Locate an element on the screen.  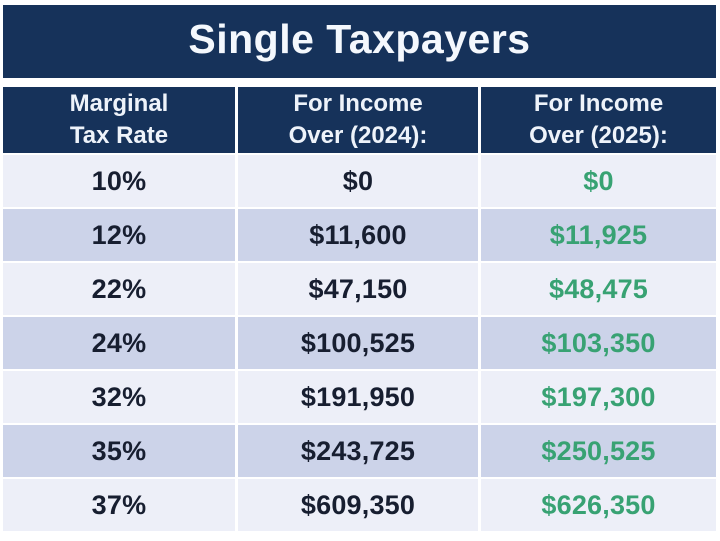
column-header-income-2025: For Income Over (2025): is located at coordinates (598, 120).